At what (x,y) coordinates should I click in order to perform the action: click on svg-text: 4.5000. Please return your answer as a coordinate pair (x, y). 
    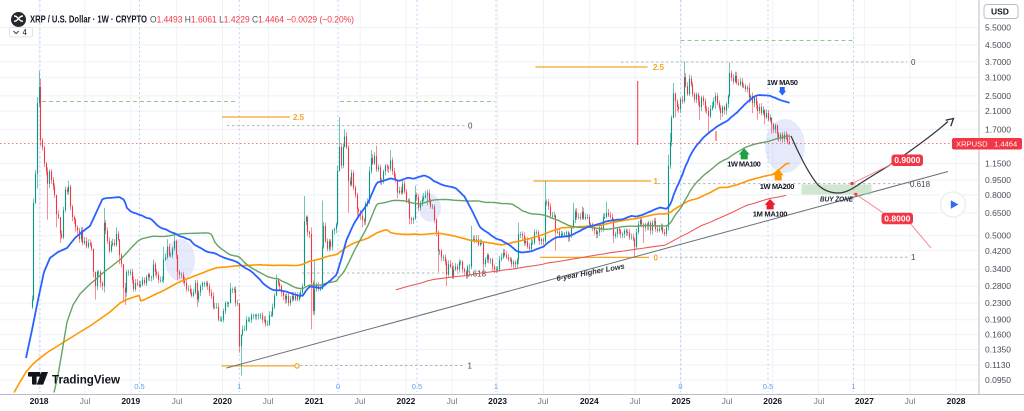
    Looking at the image, I should click on (998, 45).